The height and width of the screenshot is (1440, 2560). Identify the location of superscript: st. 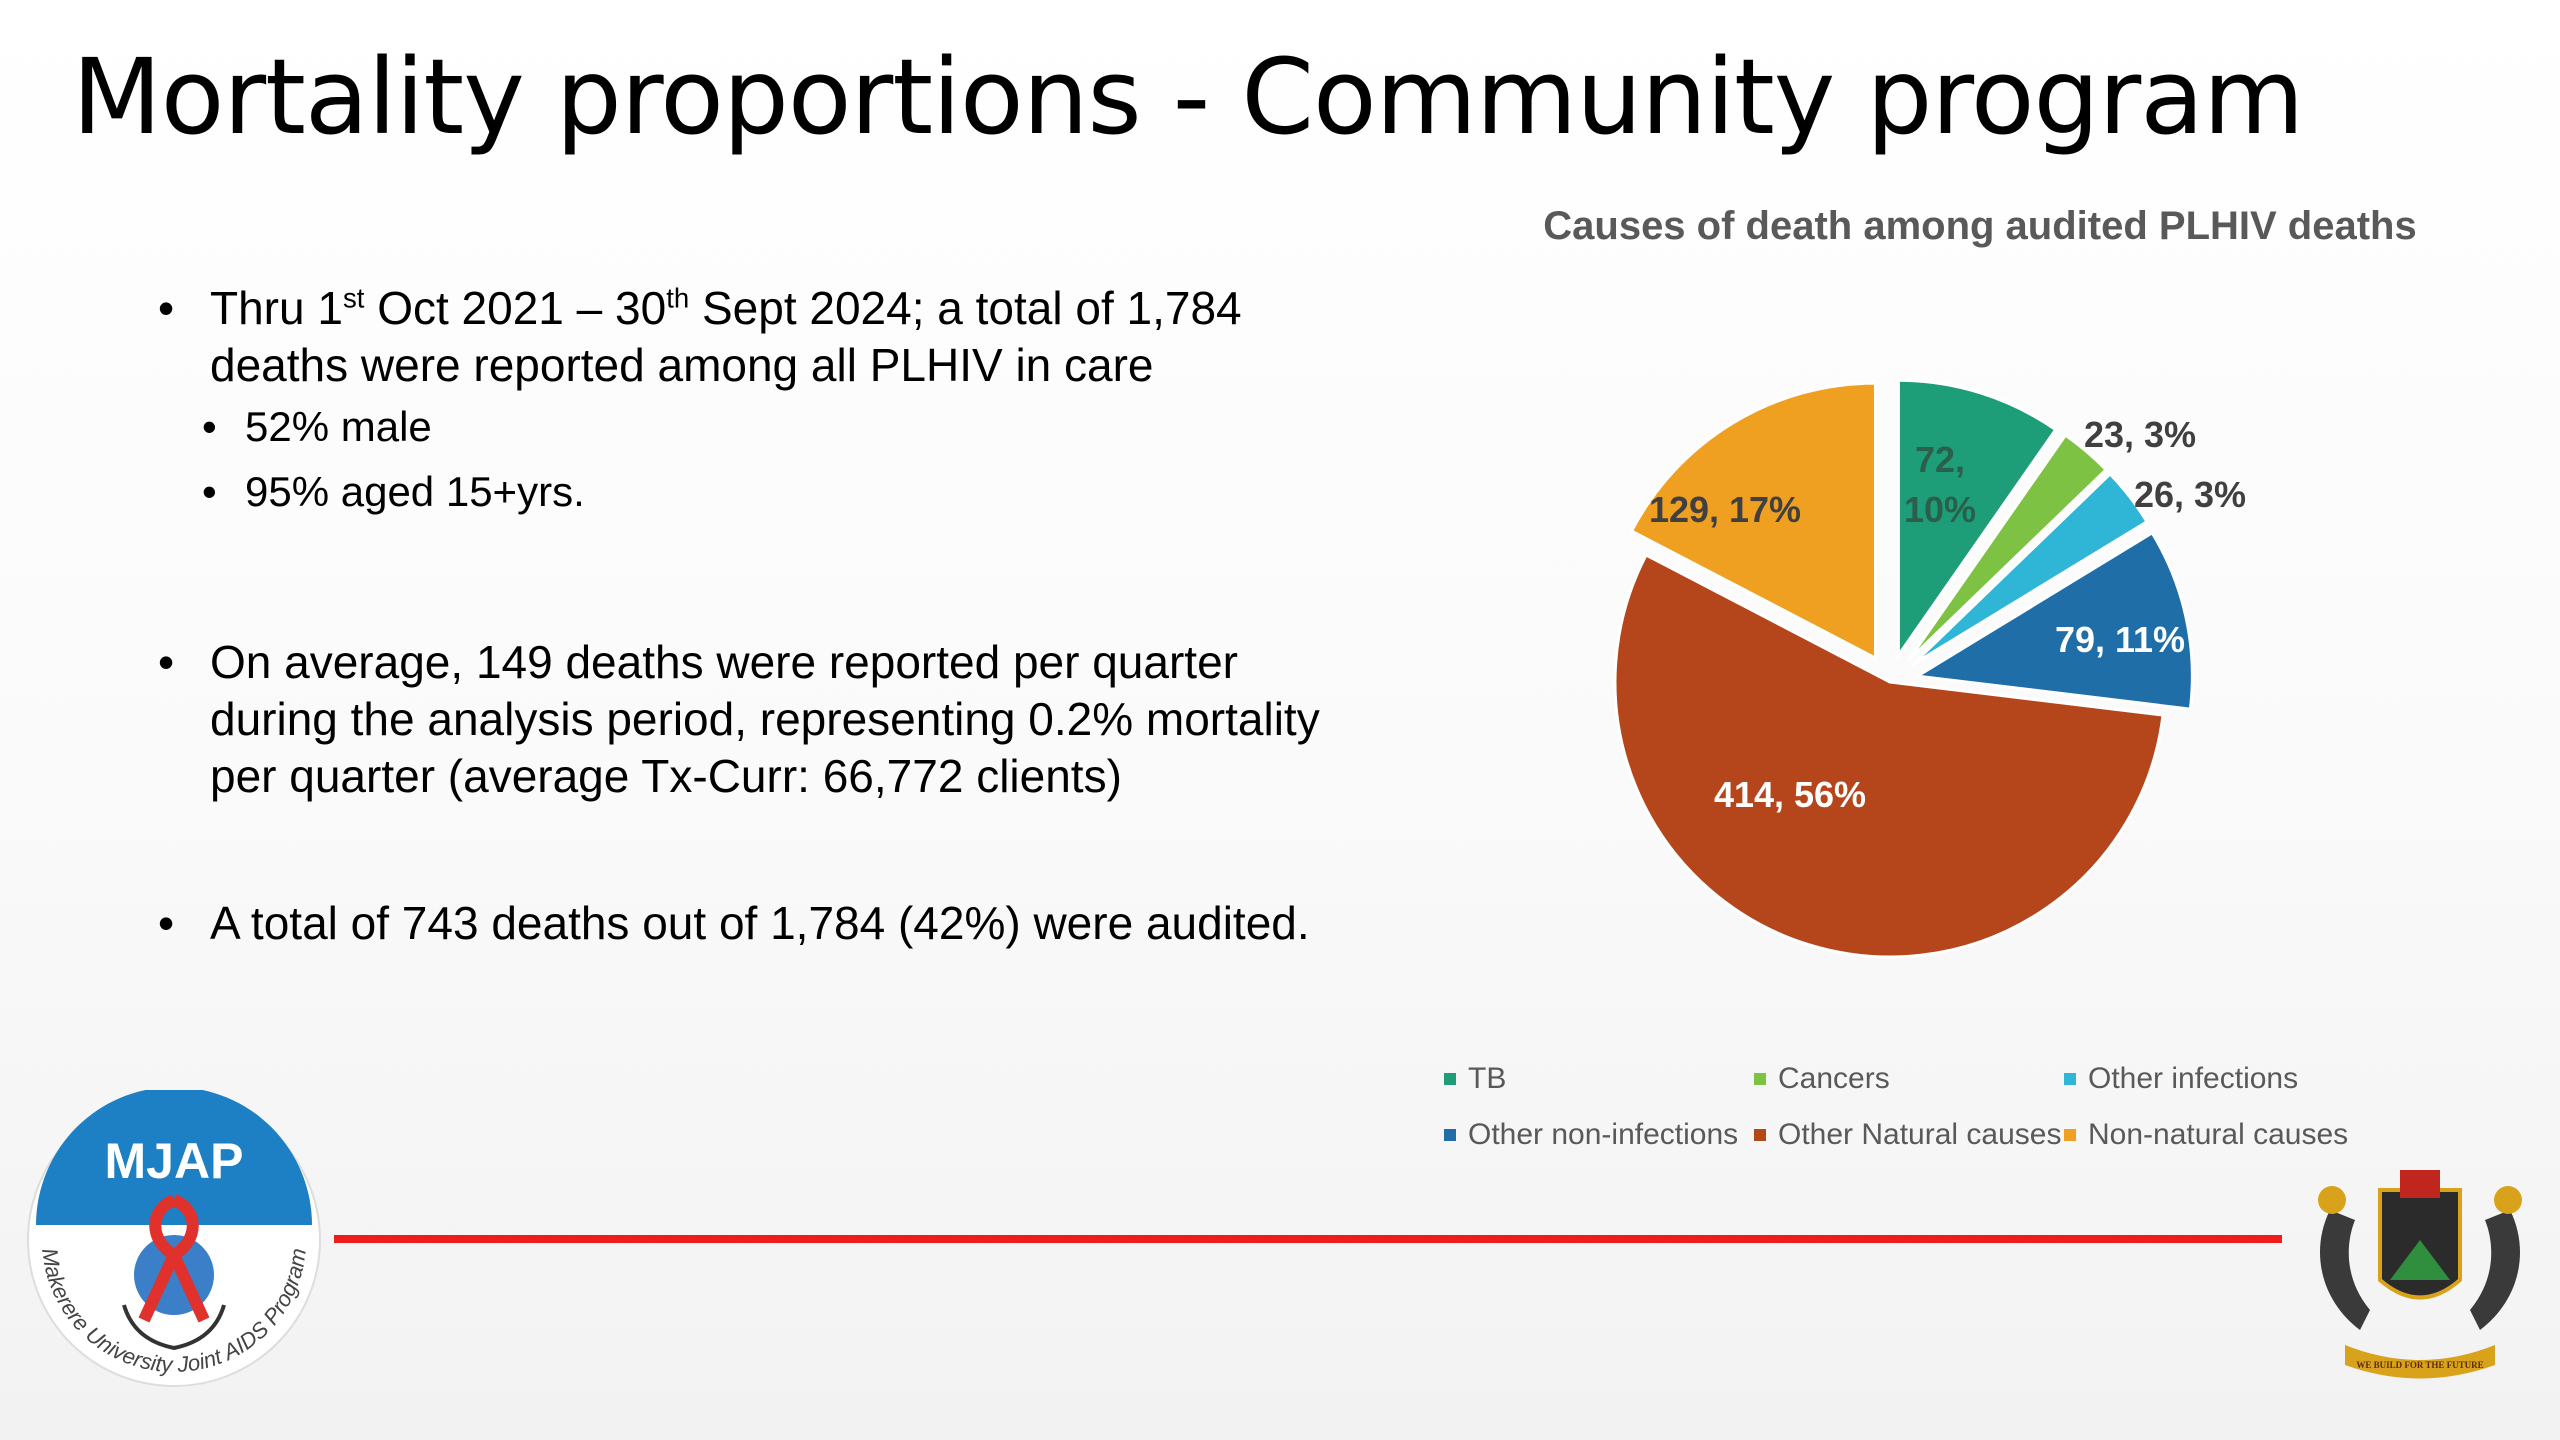
(353, 298).